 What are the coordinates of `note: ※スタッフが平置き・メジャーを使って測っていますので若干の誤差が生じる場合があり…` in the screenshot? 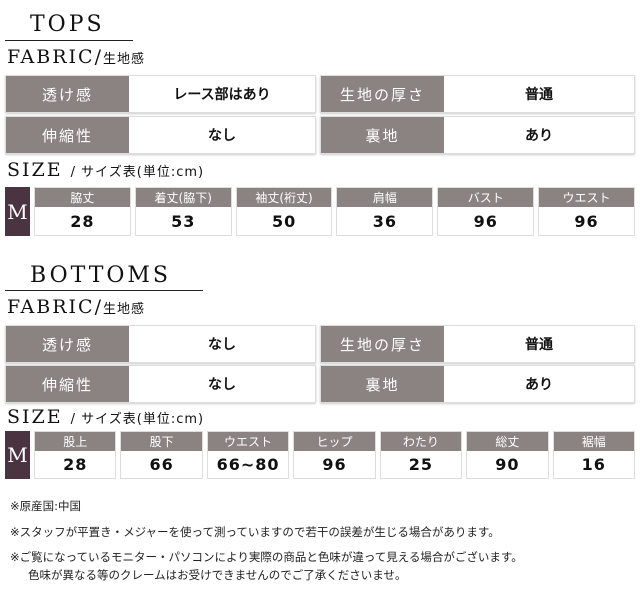 It's located at (255, 532).